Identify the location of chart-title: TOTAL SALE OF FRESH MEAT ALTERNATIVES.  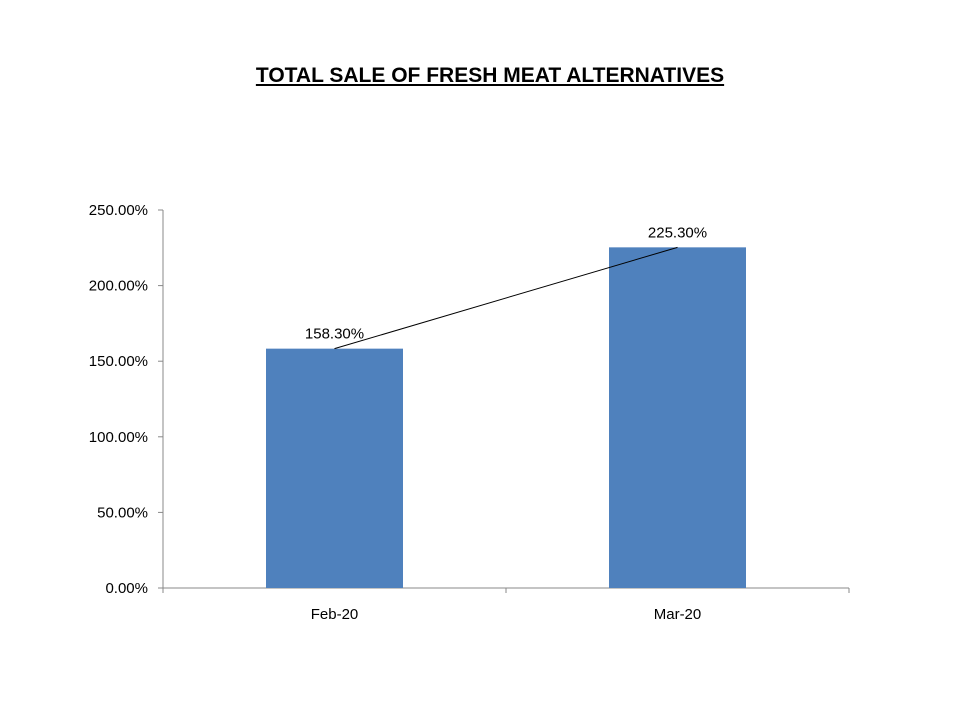
(490, 75).